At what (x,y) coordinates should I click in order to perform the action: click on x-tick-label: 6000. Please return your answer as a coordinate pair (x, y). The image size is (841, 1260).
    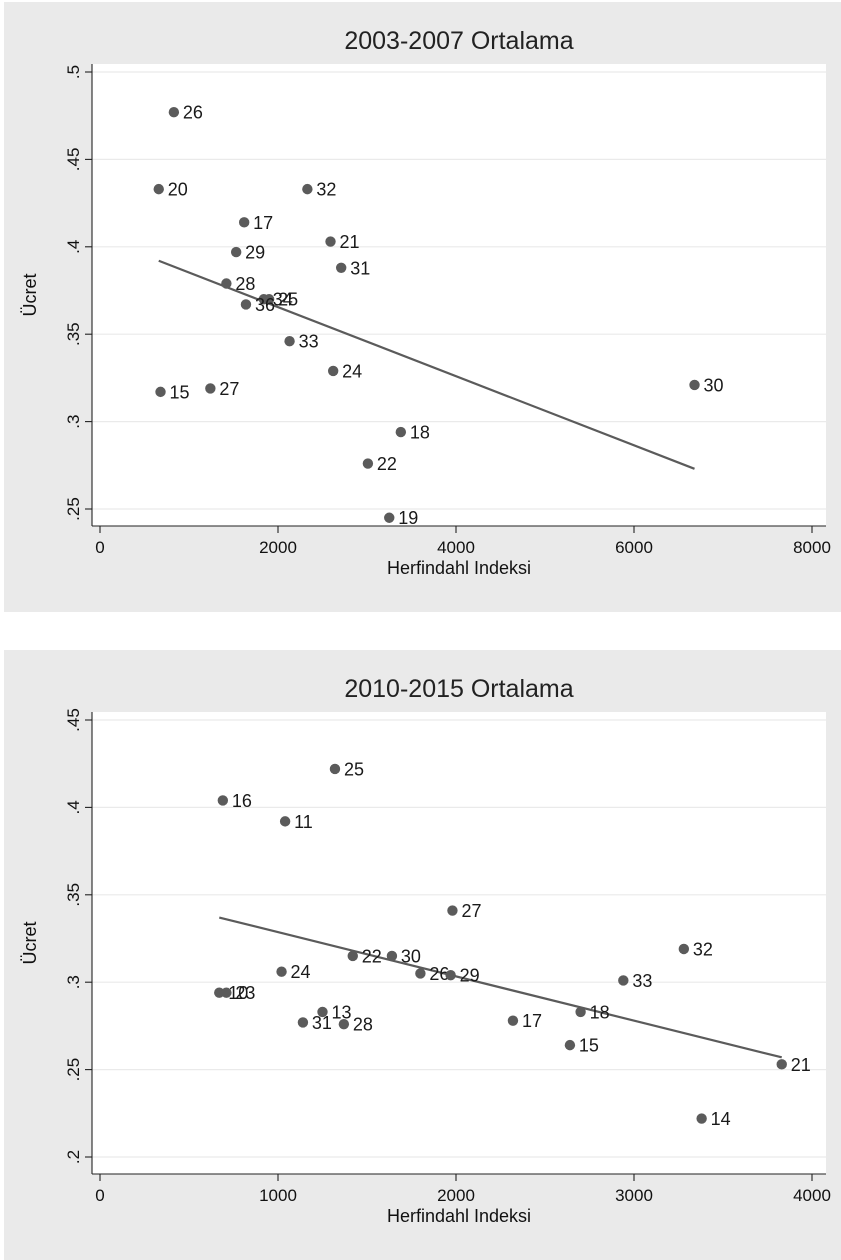
    Looking at the image, I should click on (634, 547).